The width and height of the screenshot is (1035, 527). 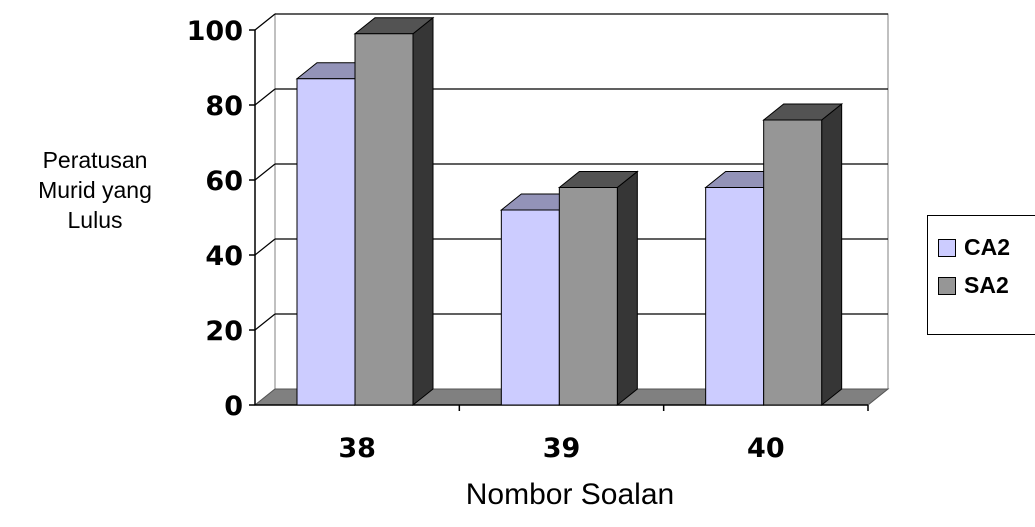 What do you see at coordinates (224, 256) in the screenshot?
I see `y-tick-label: 40` at bounding box center [224, 256].